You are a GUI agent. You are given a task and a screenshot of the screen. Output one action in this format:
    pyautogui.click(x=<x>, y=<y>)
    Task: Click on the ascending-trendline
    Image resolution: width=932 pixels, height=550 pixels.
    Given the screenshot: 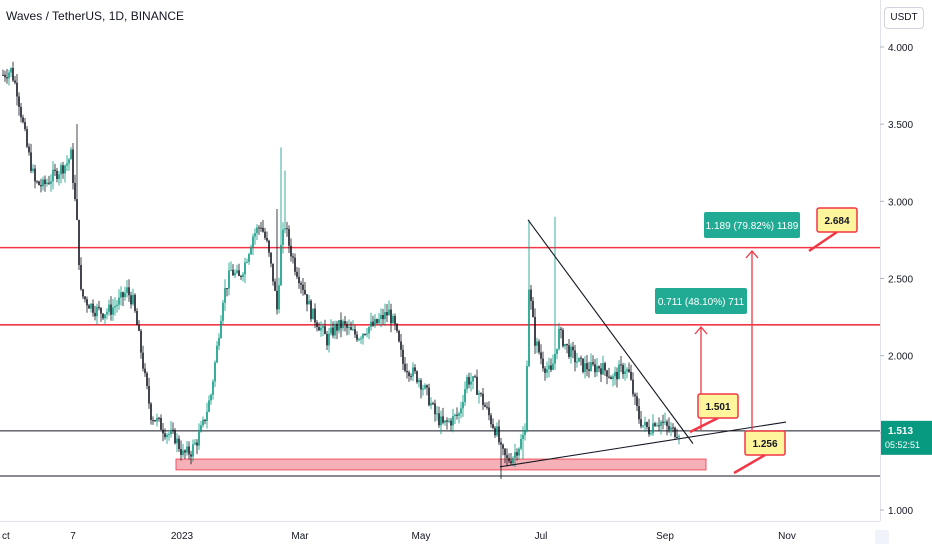 What is the action you would take?
    pyautogui.click(x=643, y=444)
    